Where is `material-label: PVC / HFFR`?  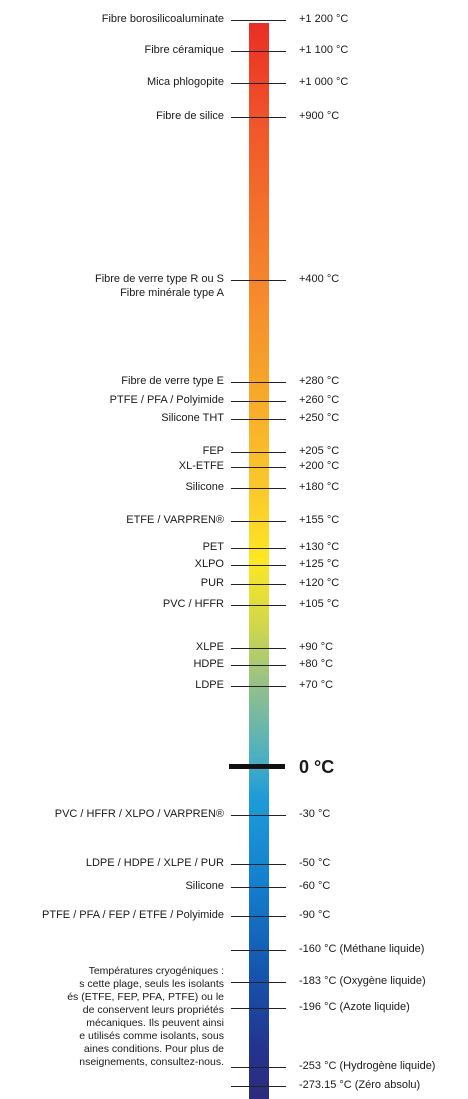
material-label: PVC / HFFR is located at coordinates (193, 604).